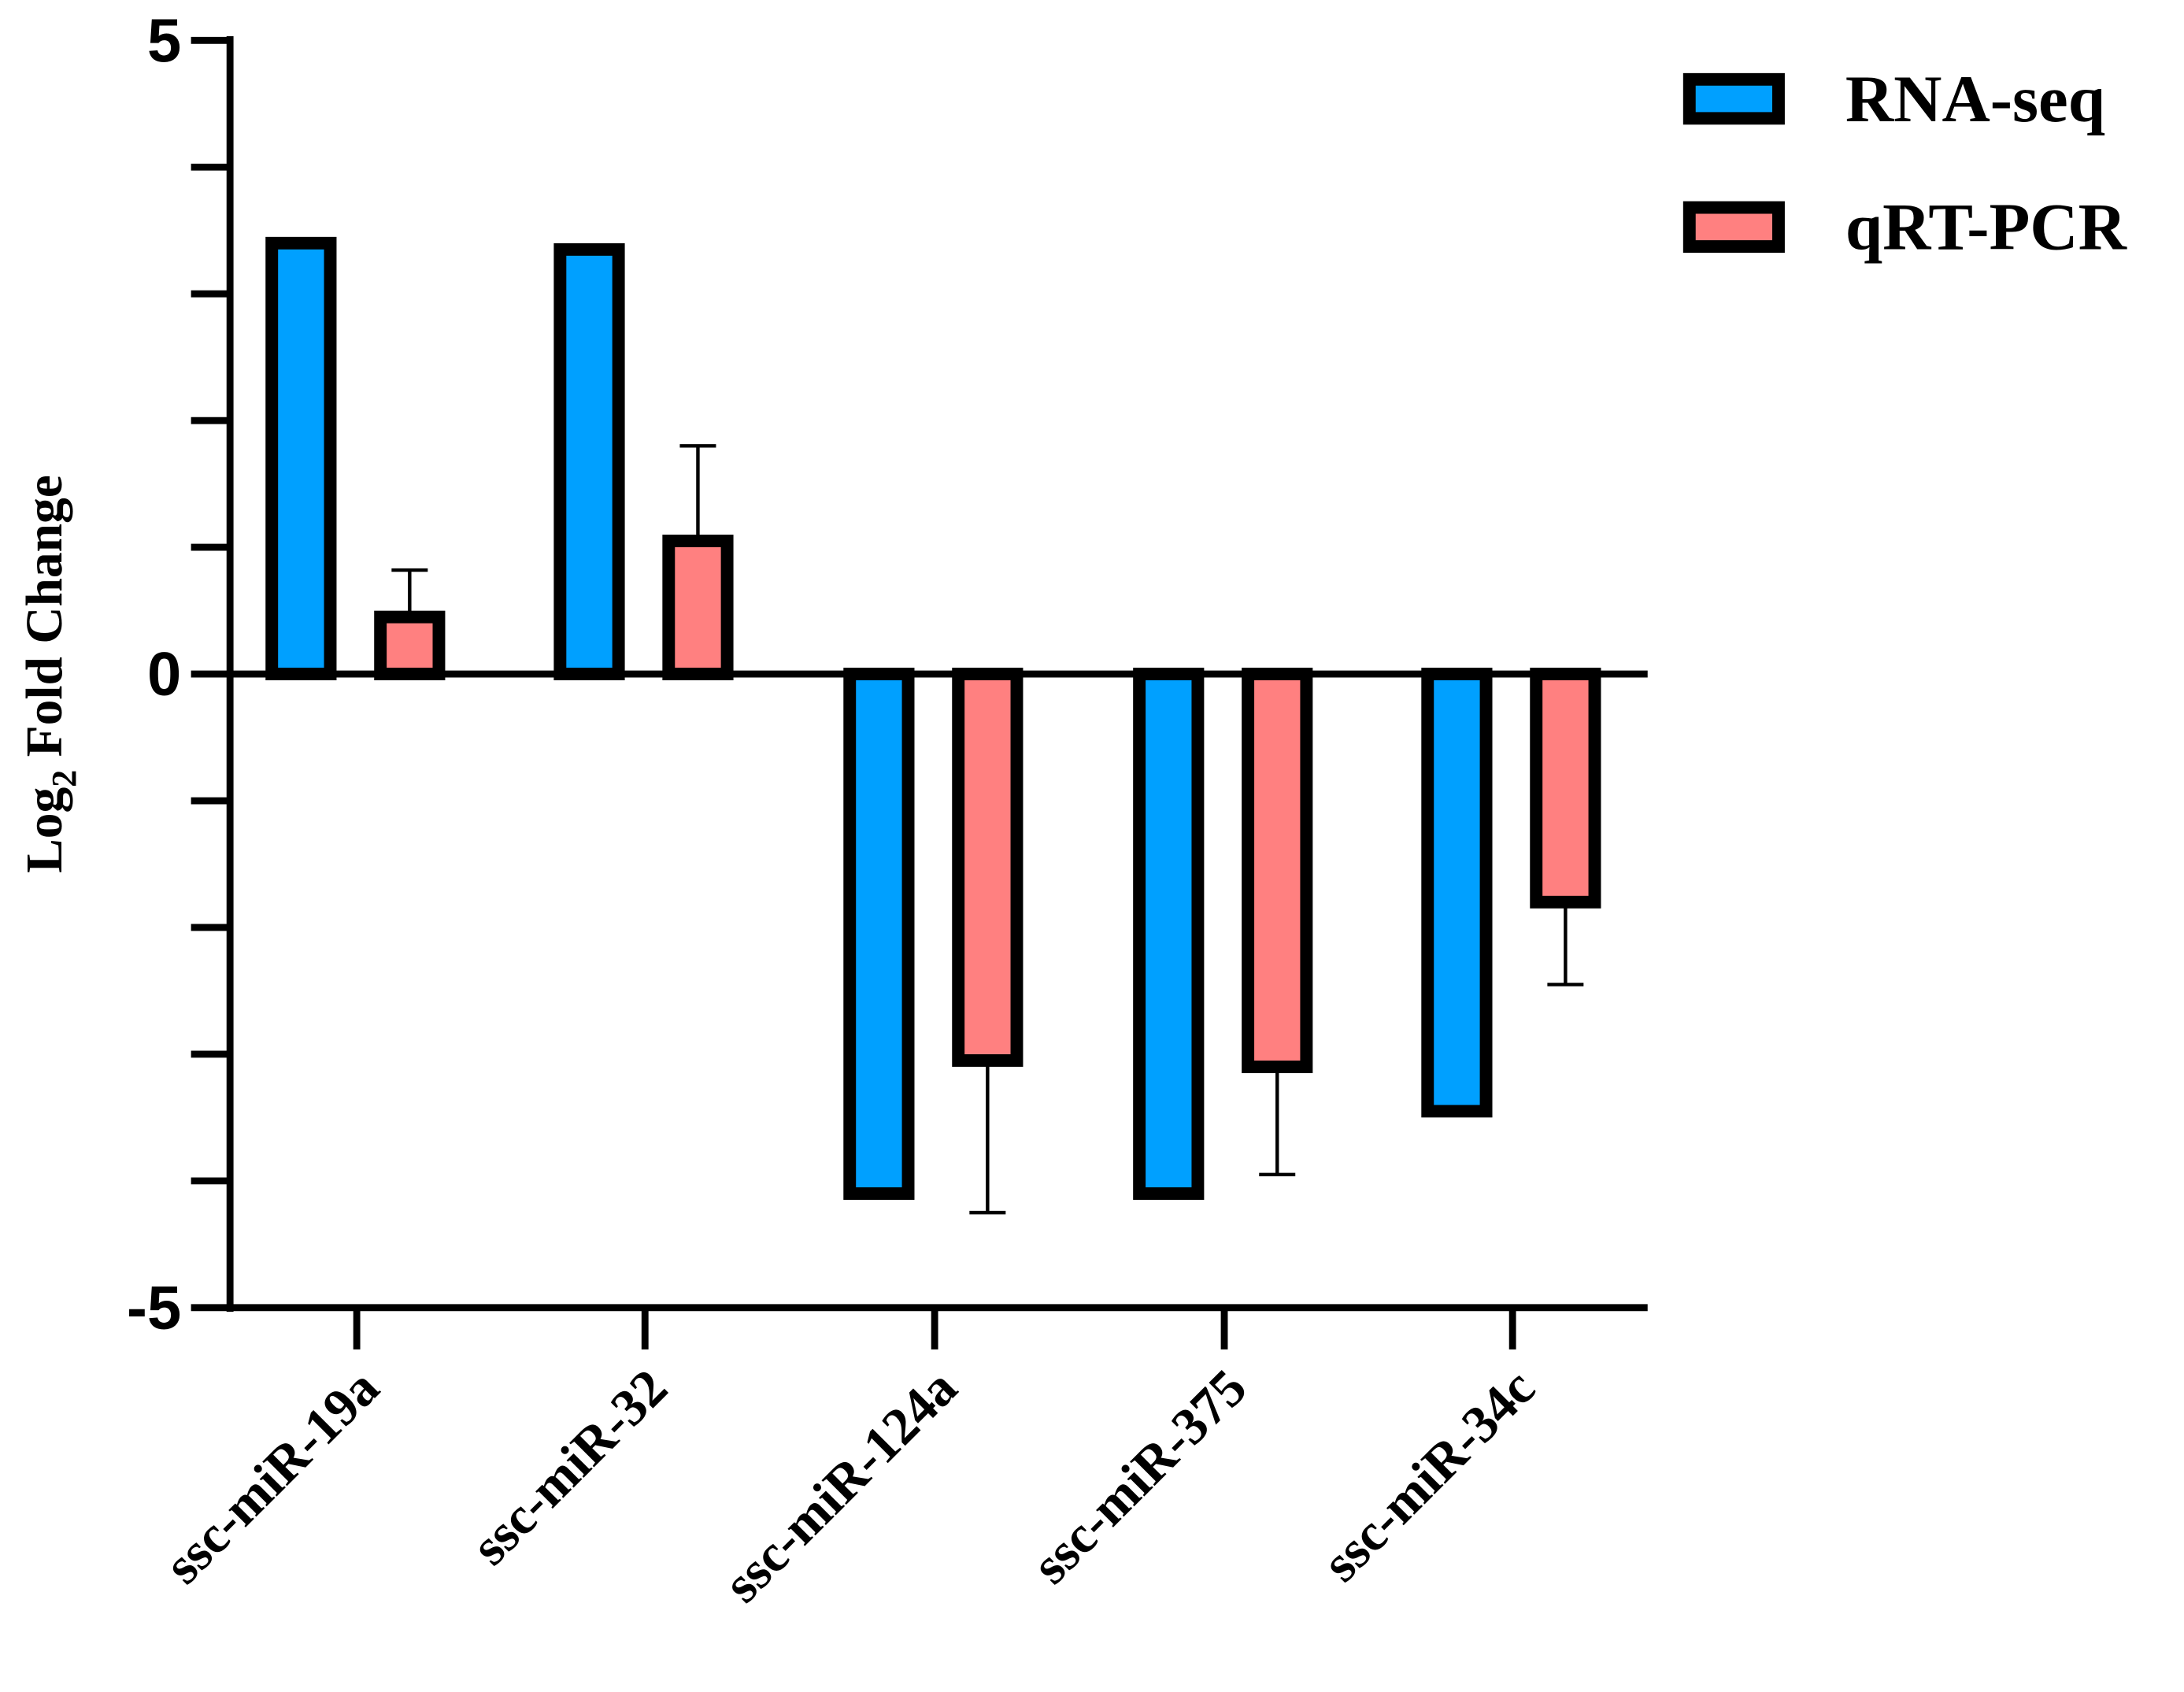 This screenshot has width=2184, height=1692. What do you see at coordinates (50, 674) in the screenshot?
I see `y-axis-label: Log2 Fold Change` at bounding box center [50, 674].